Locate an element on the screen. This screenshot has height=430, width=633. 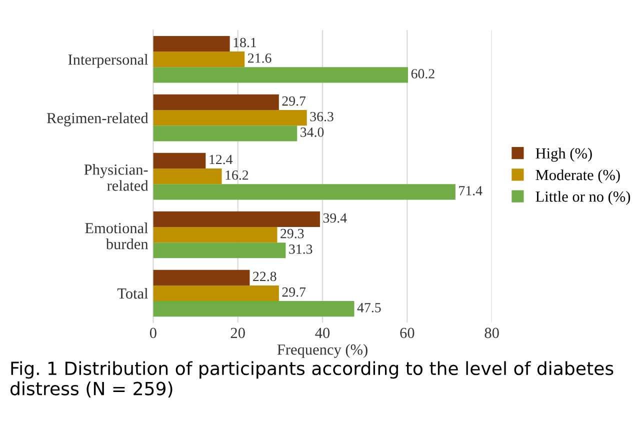
y-tick-label: Interpersonal is located at coordinates (108, 61).